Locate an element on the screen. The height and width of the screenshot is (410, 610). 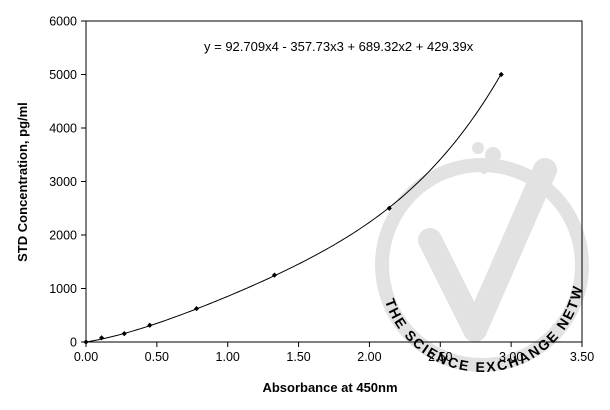
watermark-checkmark is located at coordinates (487, 250).